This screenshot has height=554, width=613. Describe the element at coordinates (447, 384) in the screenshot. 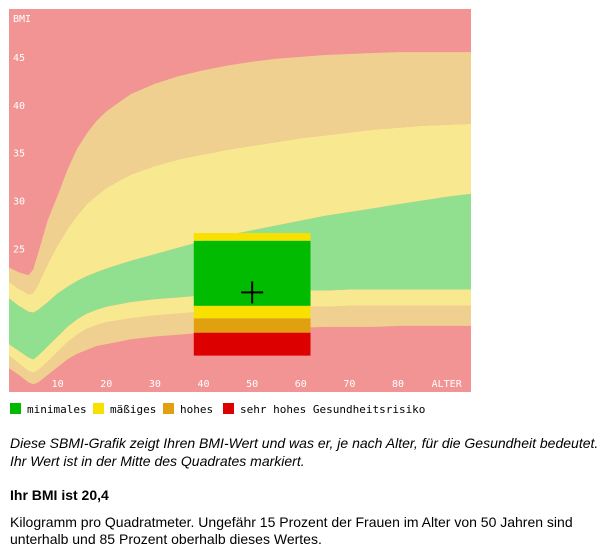

I see `x-axis-label: ALTER` at that location.